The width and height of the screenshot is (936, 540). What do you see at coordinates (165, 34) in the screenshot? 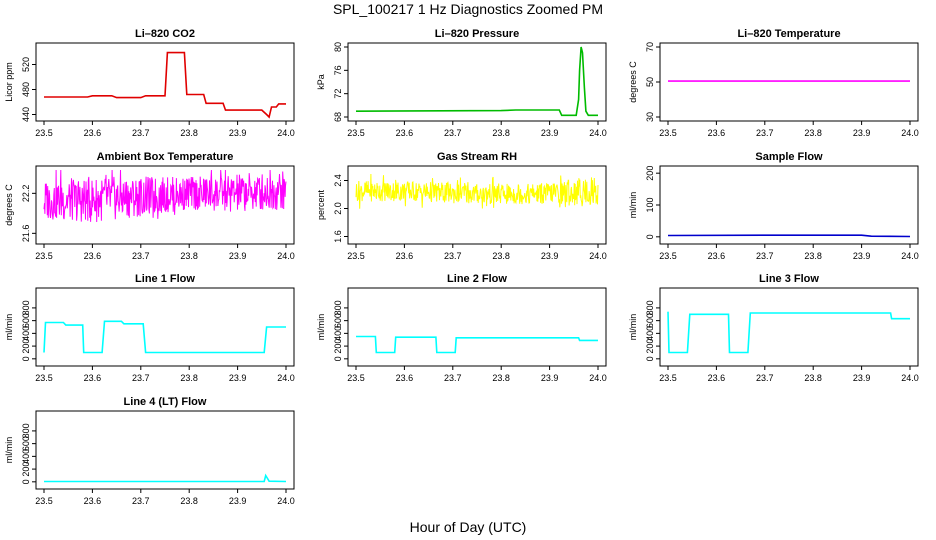
I see `panel-title: Li–820 CO2` at bounding box center [165, 34].